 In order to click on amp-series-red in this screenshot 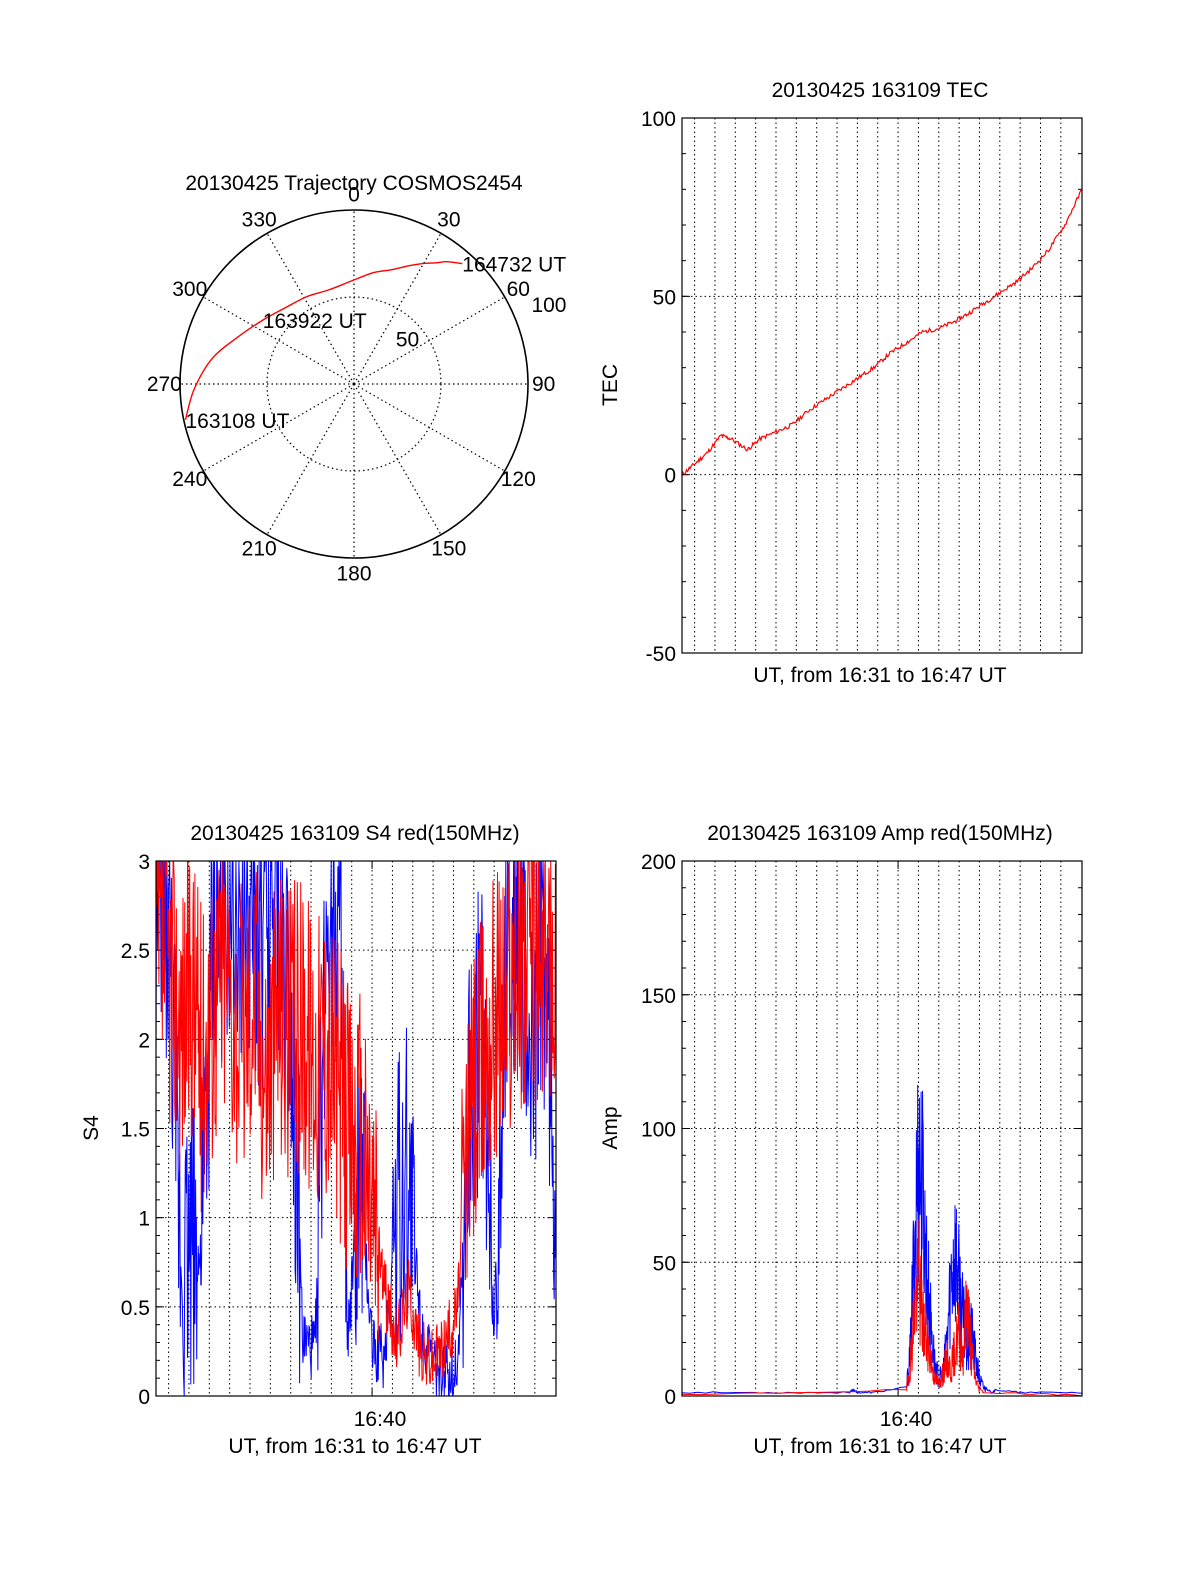, I will do `click(882, 1307)`.